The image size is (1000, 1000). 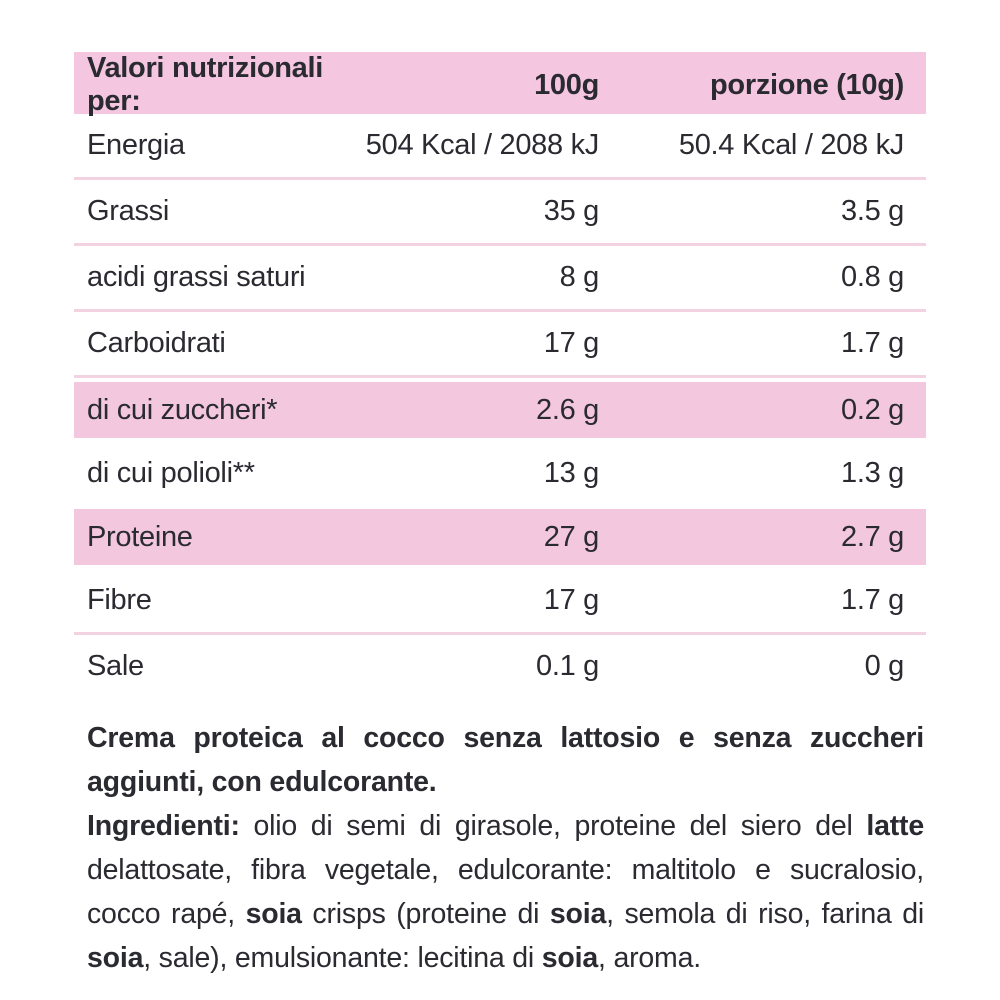 I want to click on table-row: acidi grassi saturi 8 g 0.8 g, so click(x=500, y=277).